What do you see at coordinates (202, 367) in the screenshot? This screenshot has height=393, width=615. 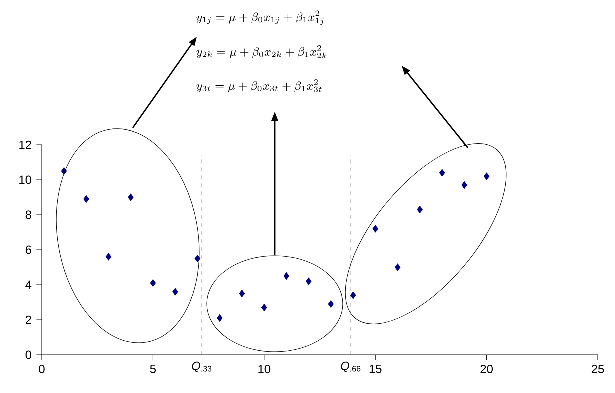 I see `ref-line-label: Q$_{.33}$` at bounding box center [202, 367].